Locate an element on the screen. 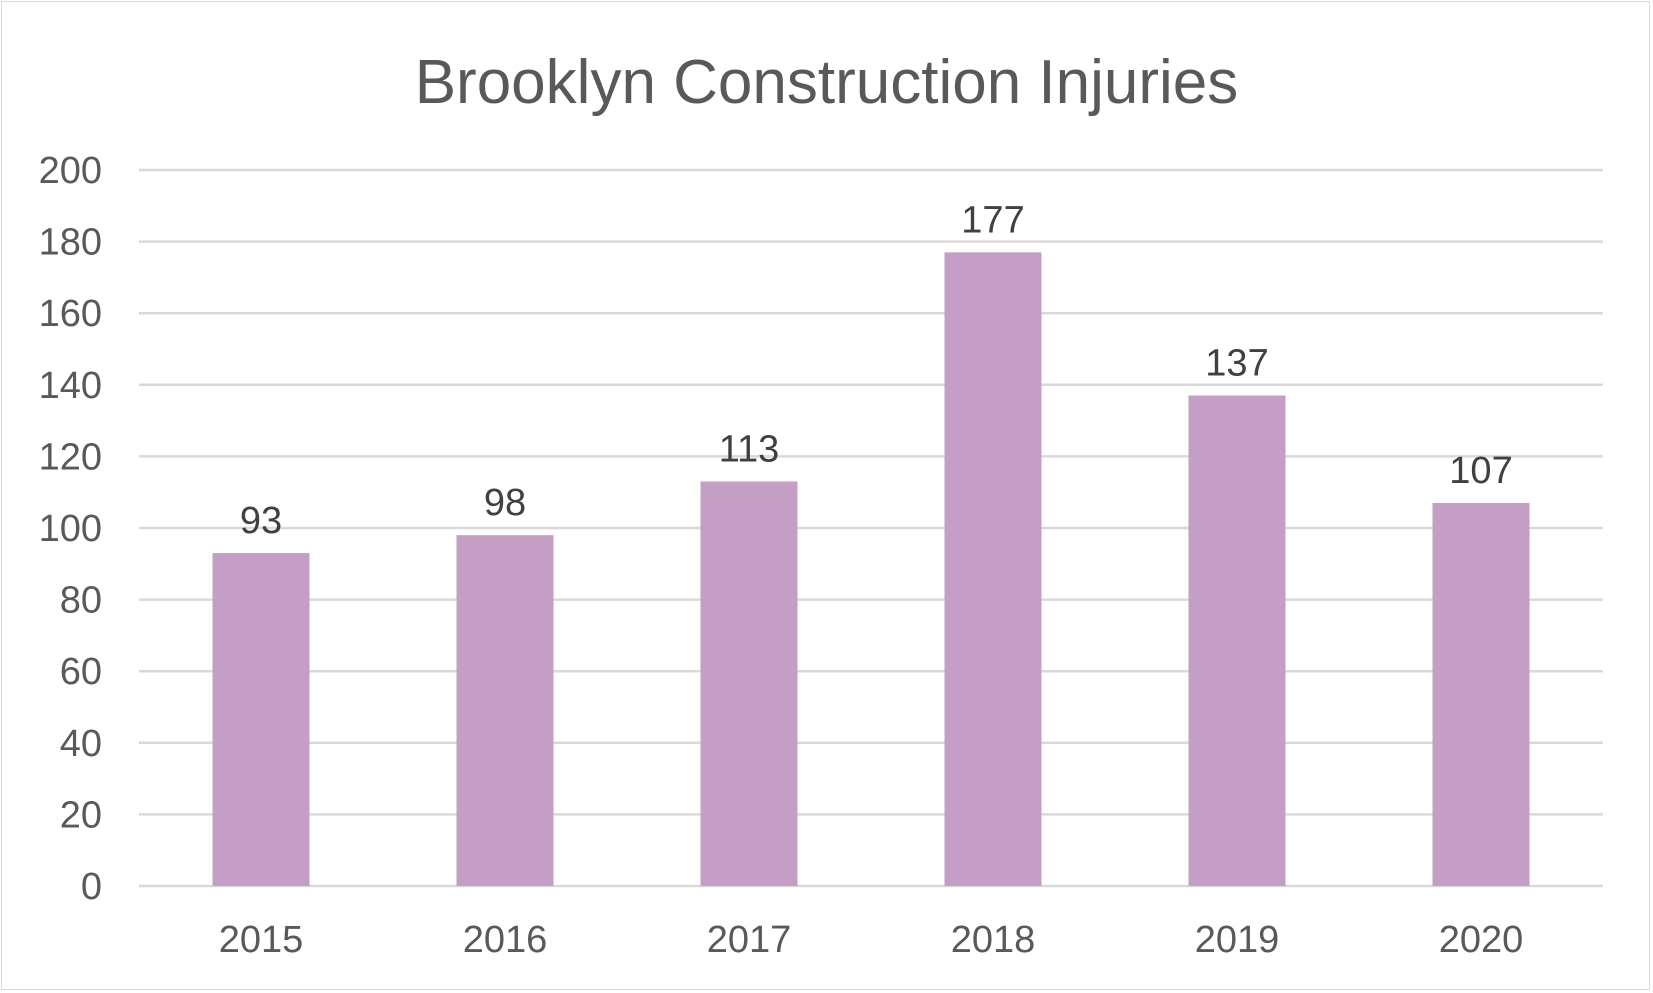 The height and width of the screenshot is (993, 1653). x-axis-ticks: 2015 2016 2017 2018 2019 2020 is located at coordinates (871, 940).